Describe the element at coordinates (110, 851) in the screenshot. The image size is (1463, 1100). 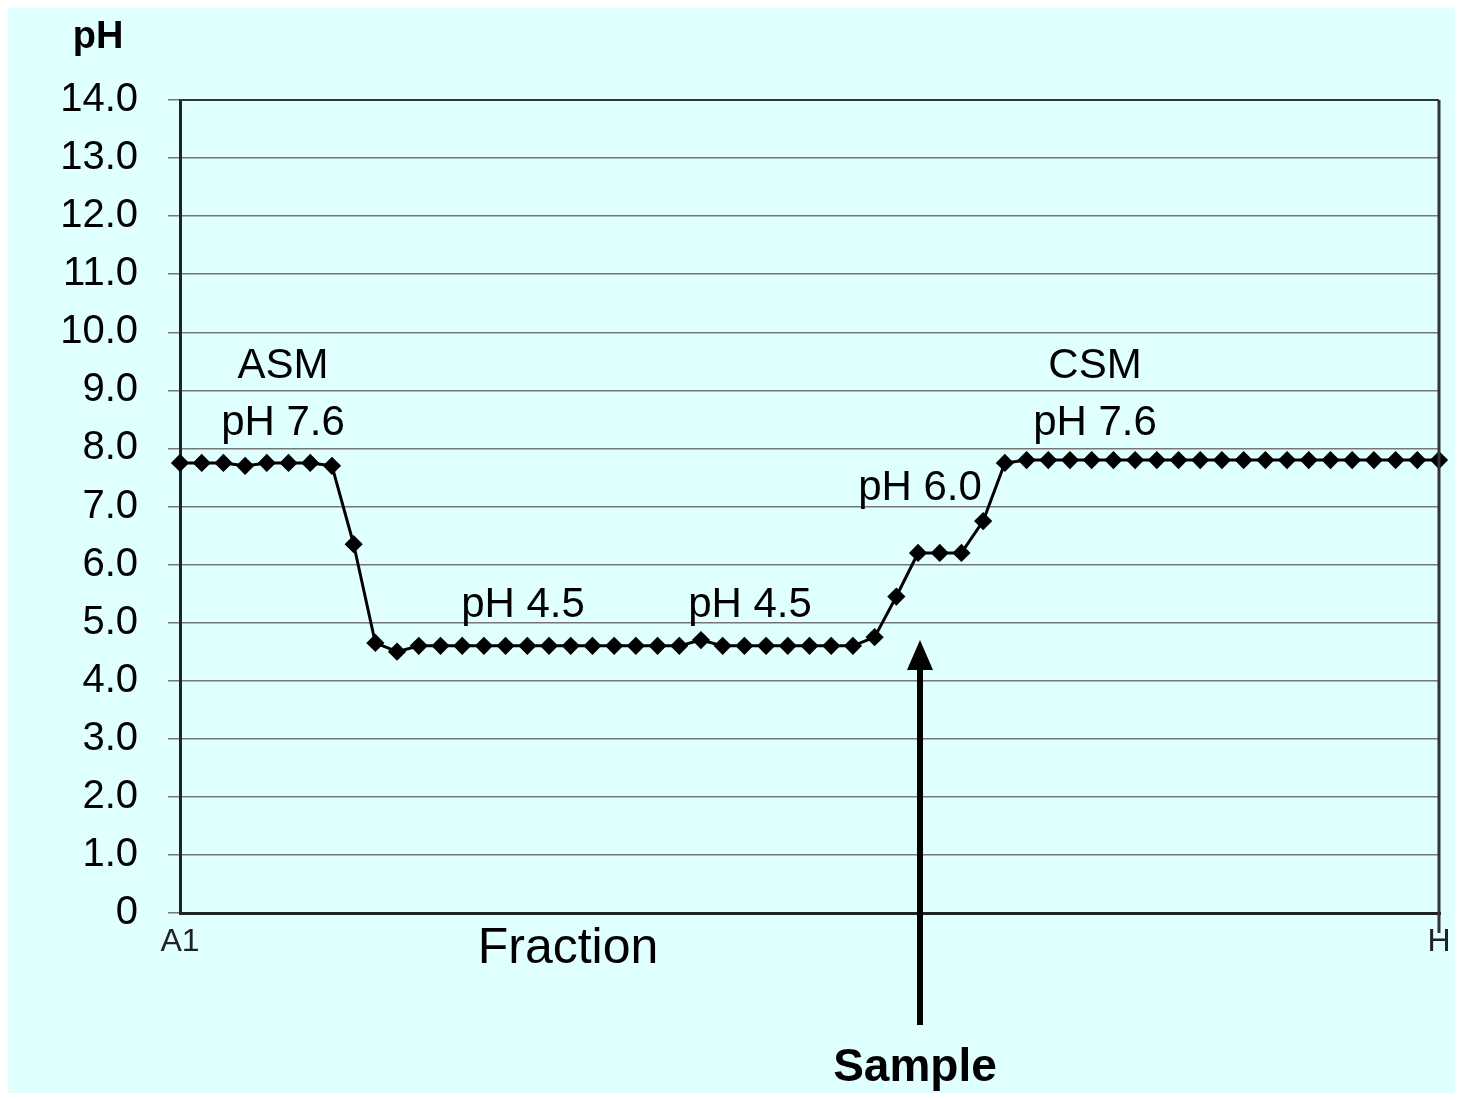
I see `y-tick-label: 1.0` at that location.